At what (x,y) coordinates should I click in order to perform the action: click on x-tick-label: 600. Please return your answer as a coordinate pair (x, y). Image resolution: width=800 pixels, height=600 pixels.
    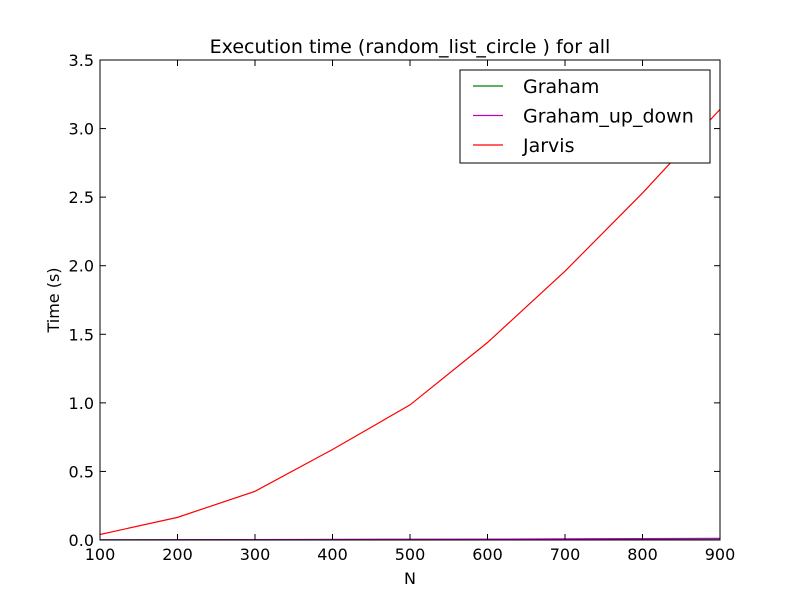
    Looking at the image, I should click on (487, 554).